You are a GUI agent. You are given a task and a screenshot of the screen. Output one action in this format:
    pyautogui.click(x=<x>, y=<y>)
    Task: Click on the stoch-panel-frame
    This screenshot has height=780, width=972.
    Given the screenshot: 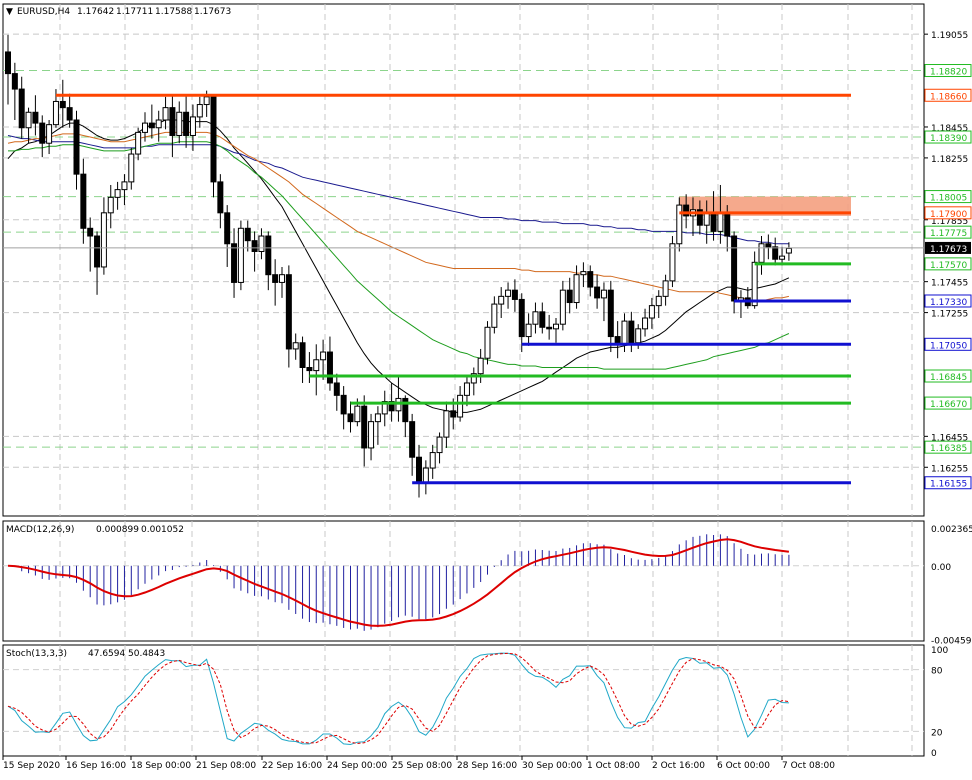 What is the action you would take?
    pyautogui.click(x=463, y=700)
    